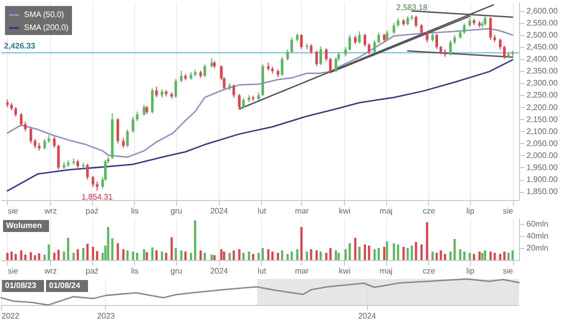  What do you see at coordinates (542, 59) in the screenshot?
I see `y-tick-label: 2,400.00` at bounding box center [542, 59].